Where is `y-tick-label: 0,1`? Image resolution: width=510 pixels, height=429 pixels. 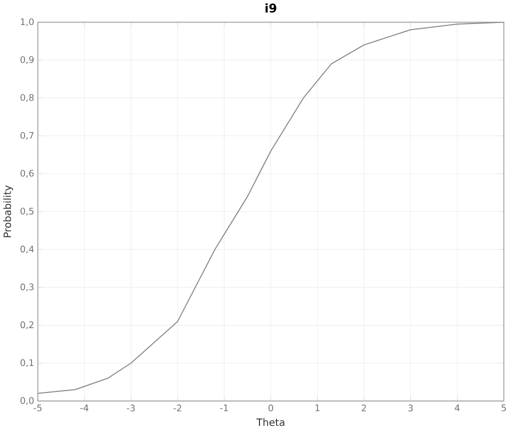
y-tick-label: 0,1 is located at coordinates (27, 363).